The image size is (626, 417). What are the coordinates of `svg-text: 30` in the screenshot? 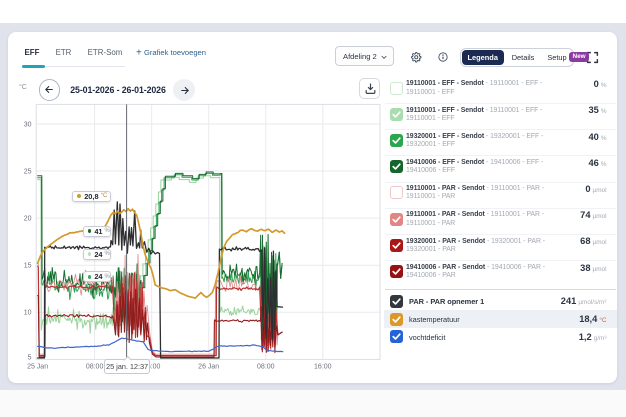 It's located at (28, 124).